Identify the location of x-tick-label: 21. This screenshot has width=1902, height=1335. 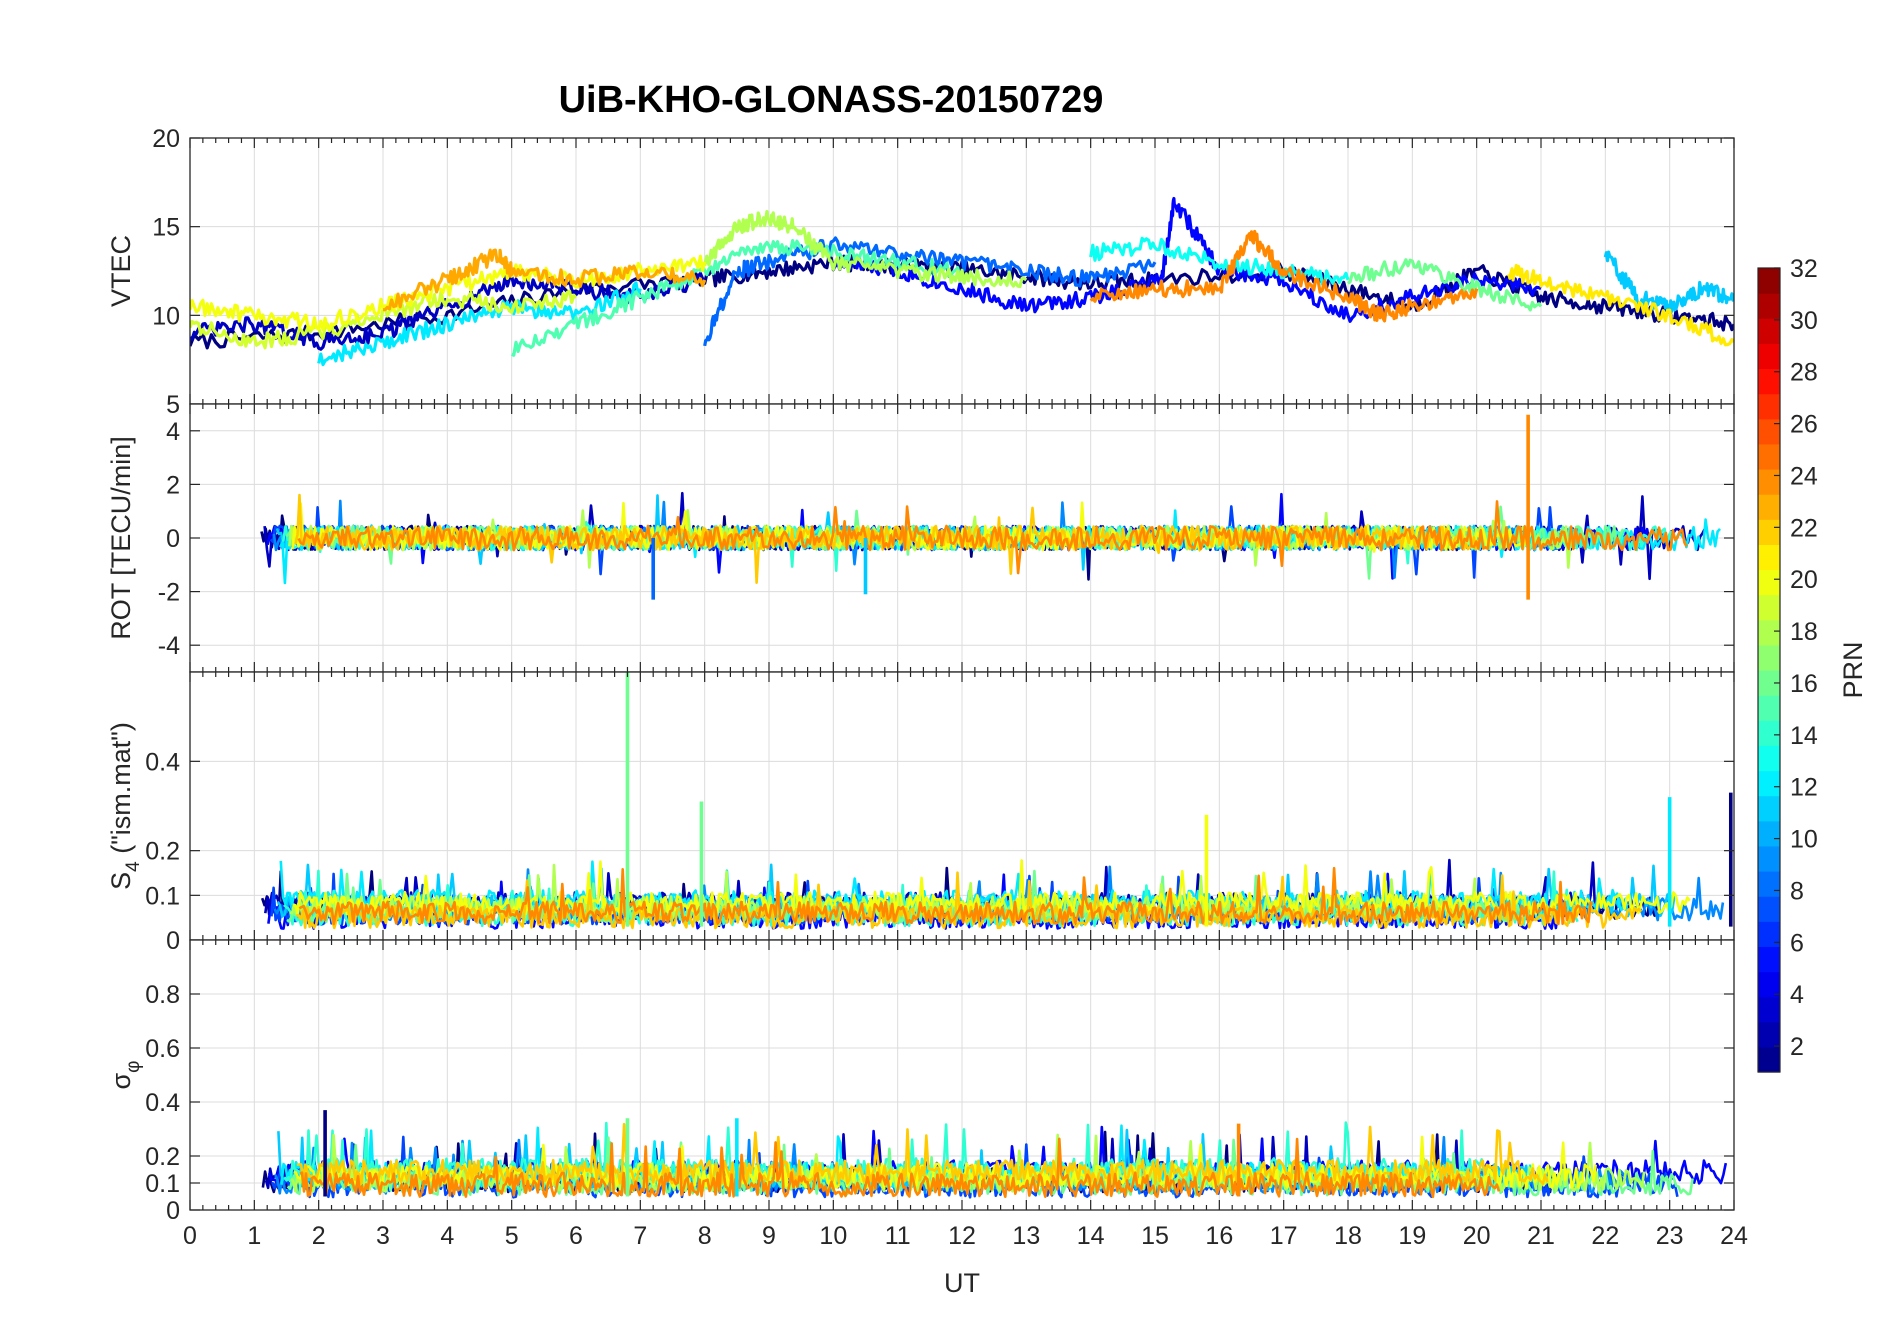
(1541, 1236).